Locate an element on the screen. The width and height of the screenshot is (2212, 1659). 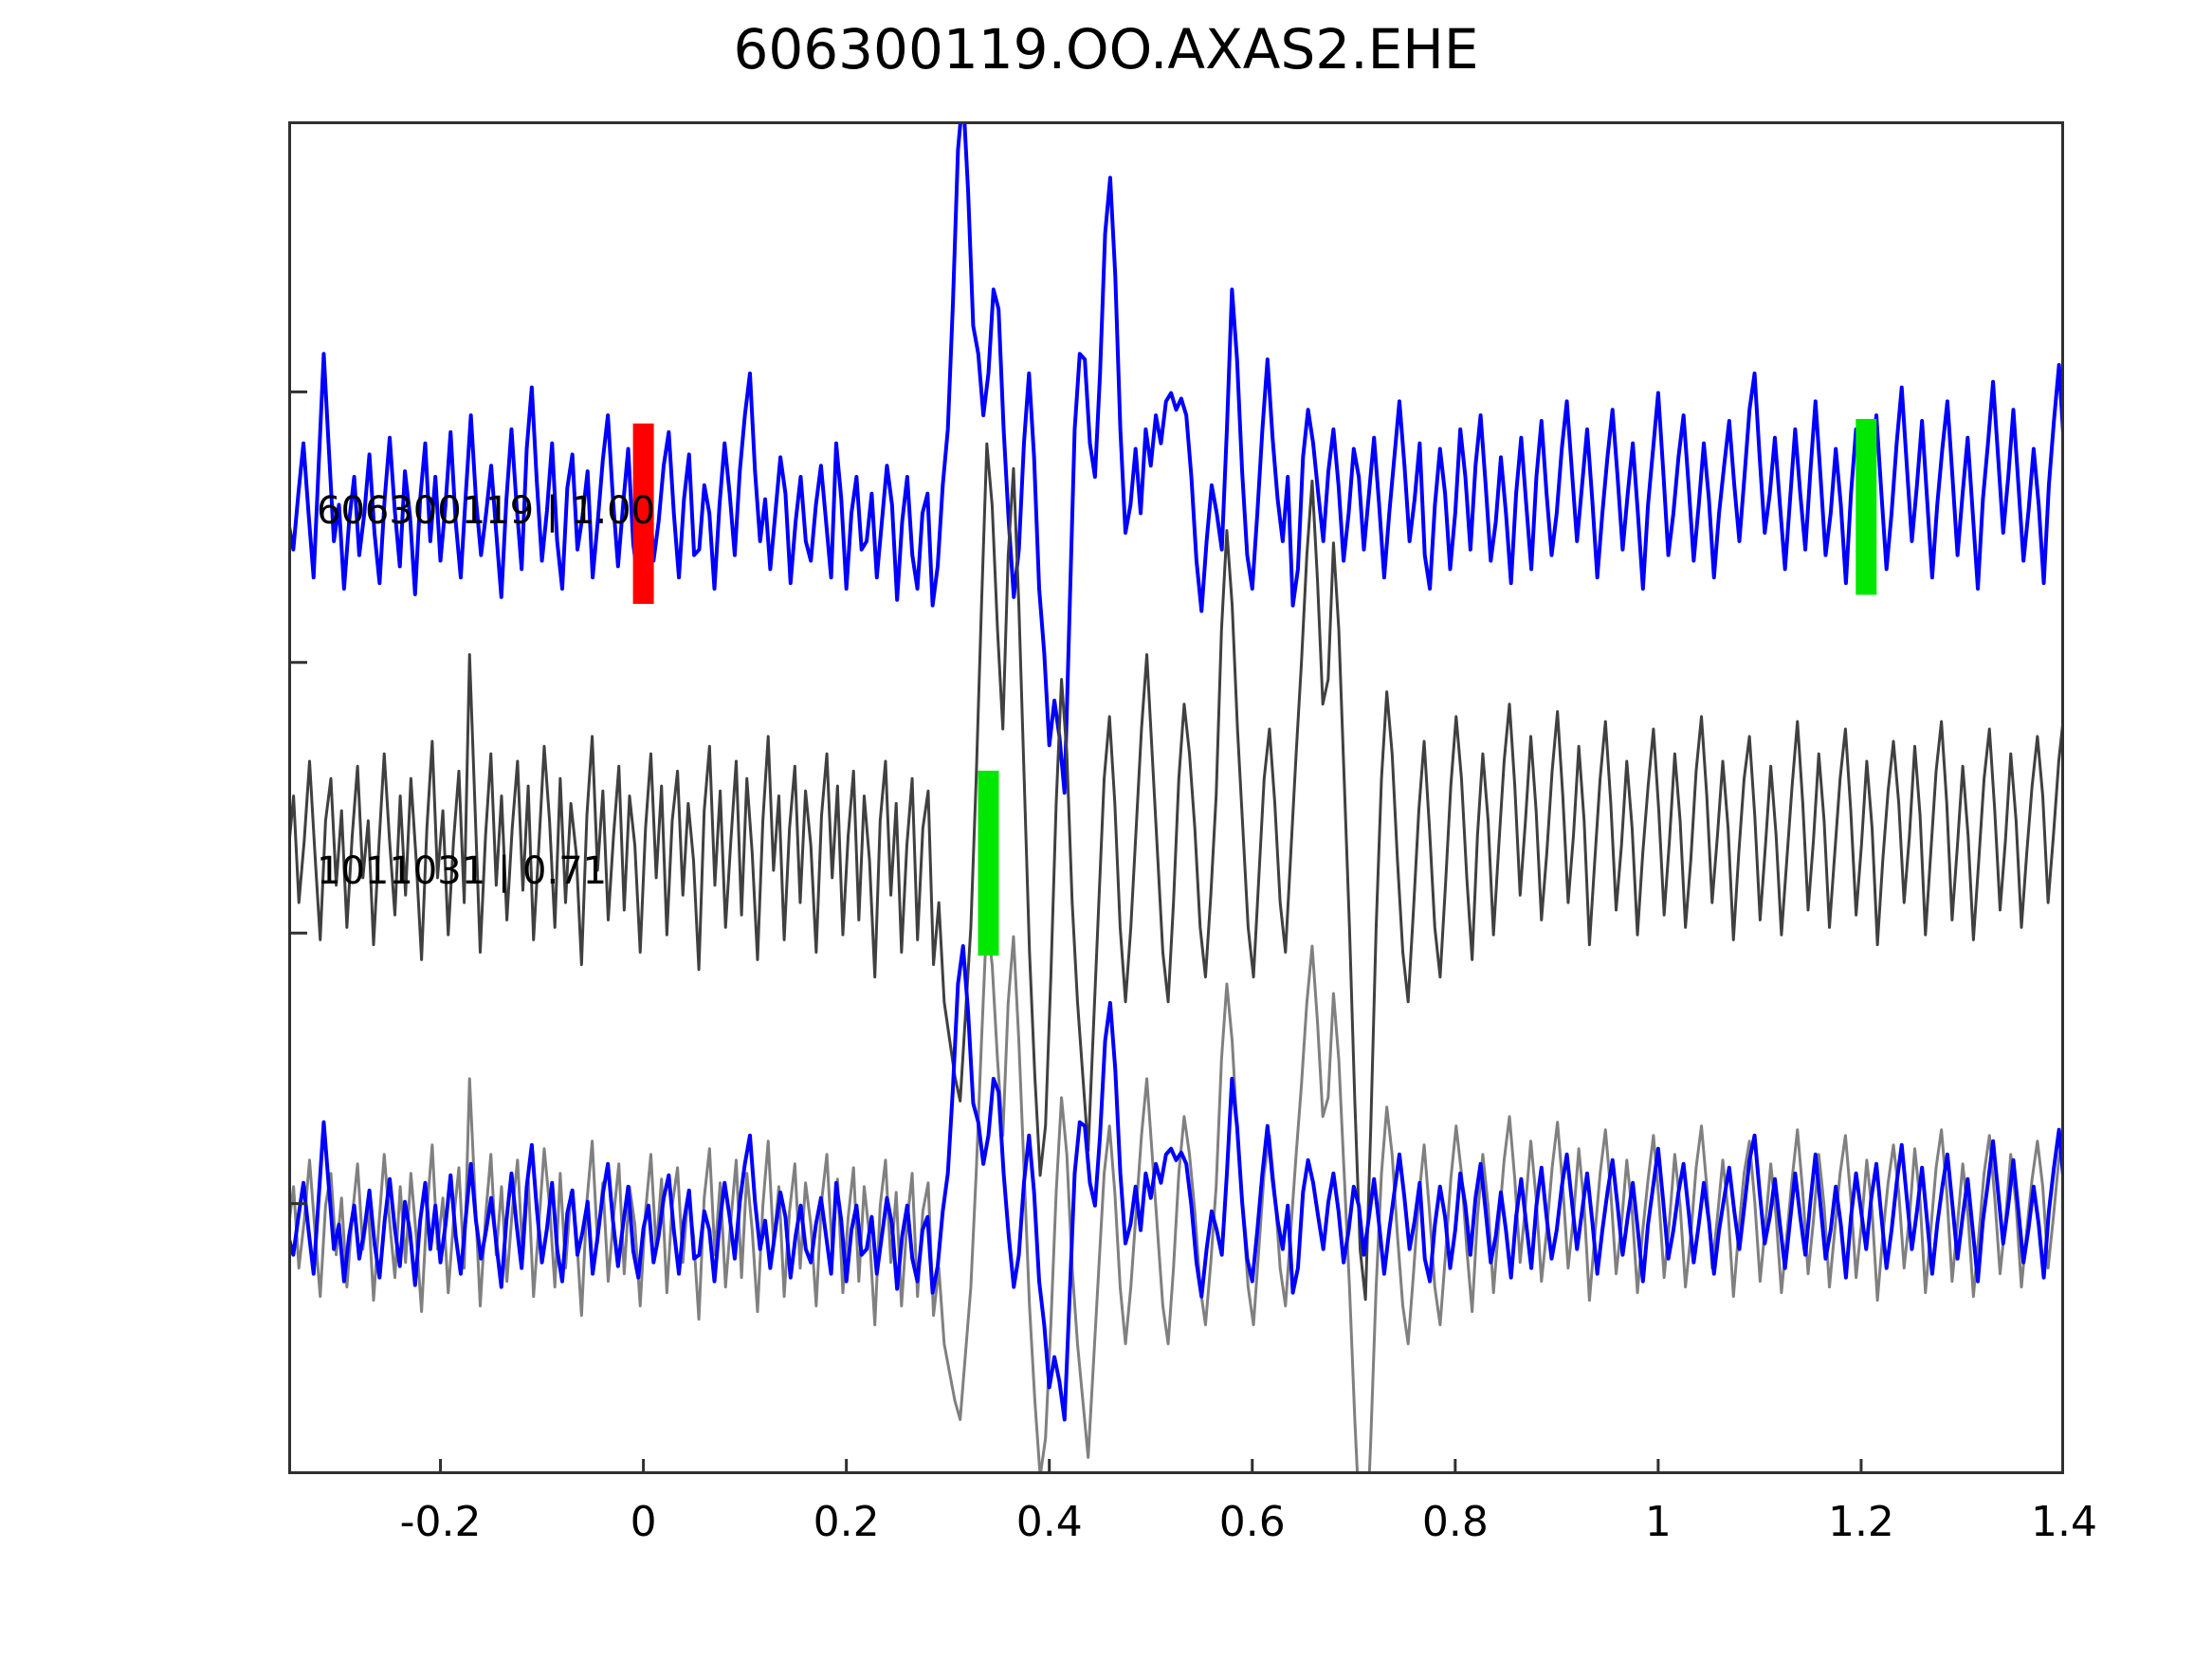
x-tick-label-1: 0 is located at coordinates (643, 1522).